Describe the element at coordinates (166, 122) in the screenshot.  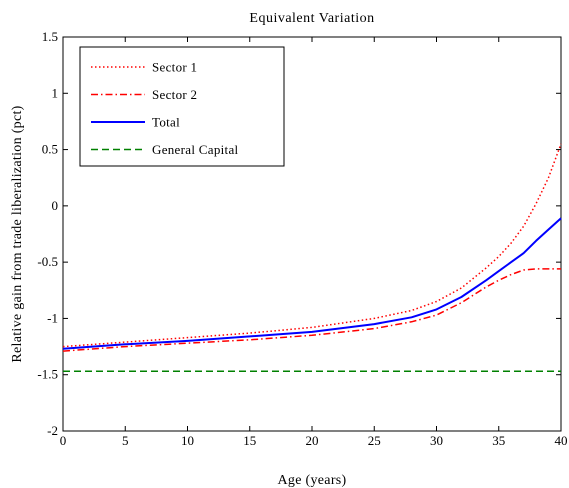
I see `legend-label: Total` at that location.